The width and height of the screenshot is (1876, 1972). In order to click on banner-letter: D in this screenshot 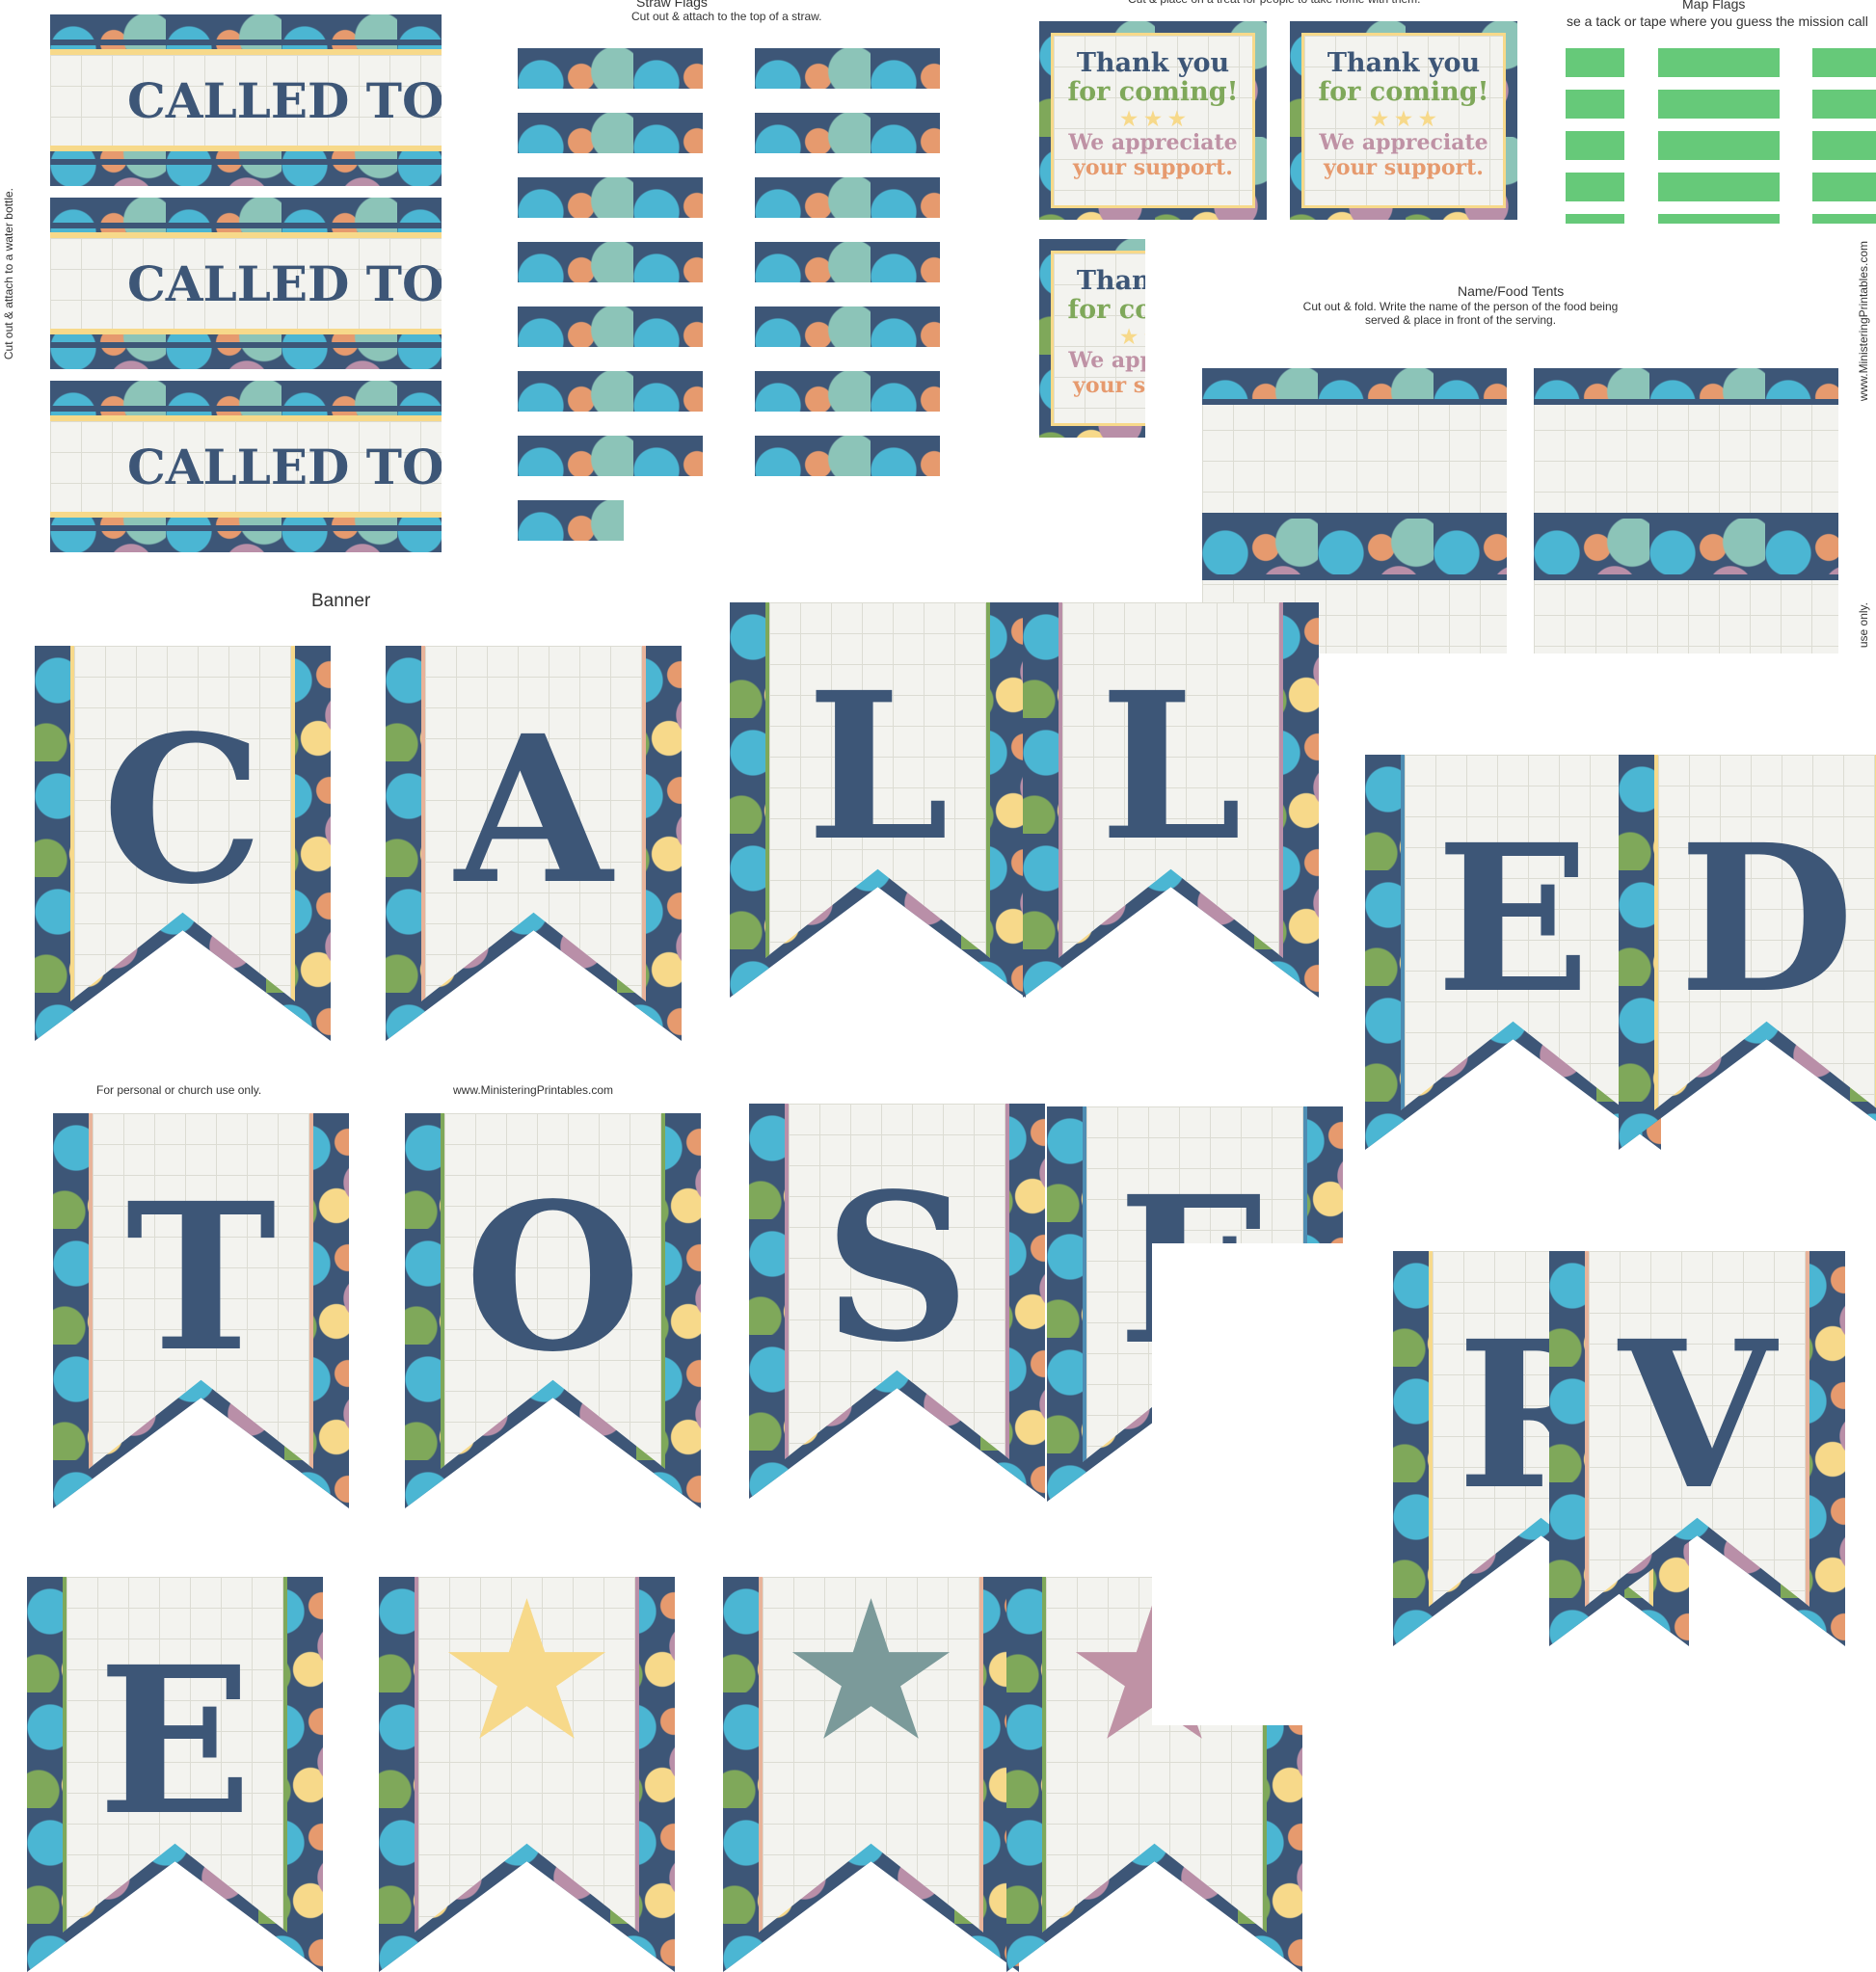, I will do `click(1766, 919)`.